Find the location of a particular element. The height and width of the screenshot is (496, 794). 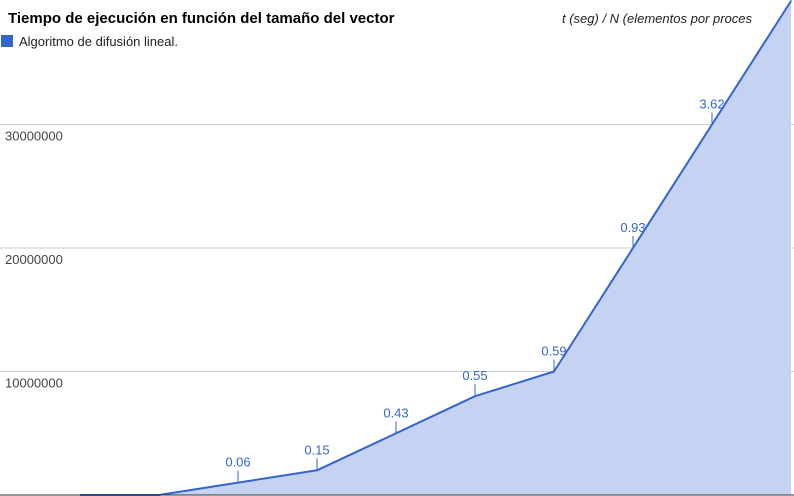

y-tick-label: 10000000 is located at coordinates (34, 383).